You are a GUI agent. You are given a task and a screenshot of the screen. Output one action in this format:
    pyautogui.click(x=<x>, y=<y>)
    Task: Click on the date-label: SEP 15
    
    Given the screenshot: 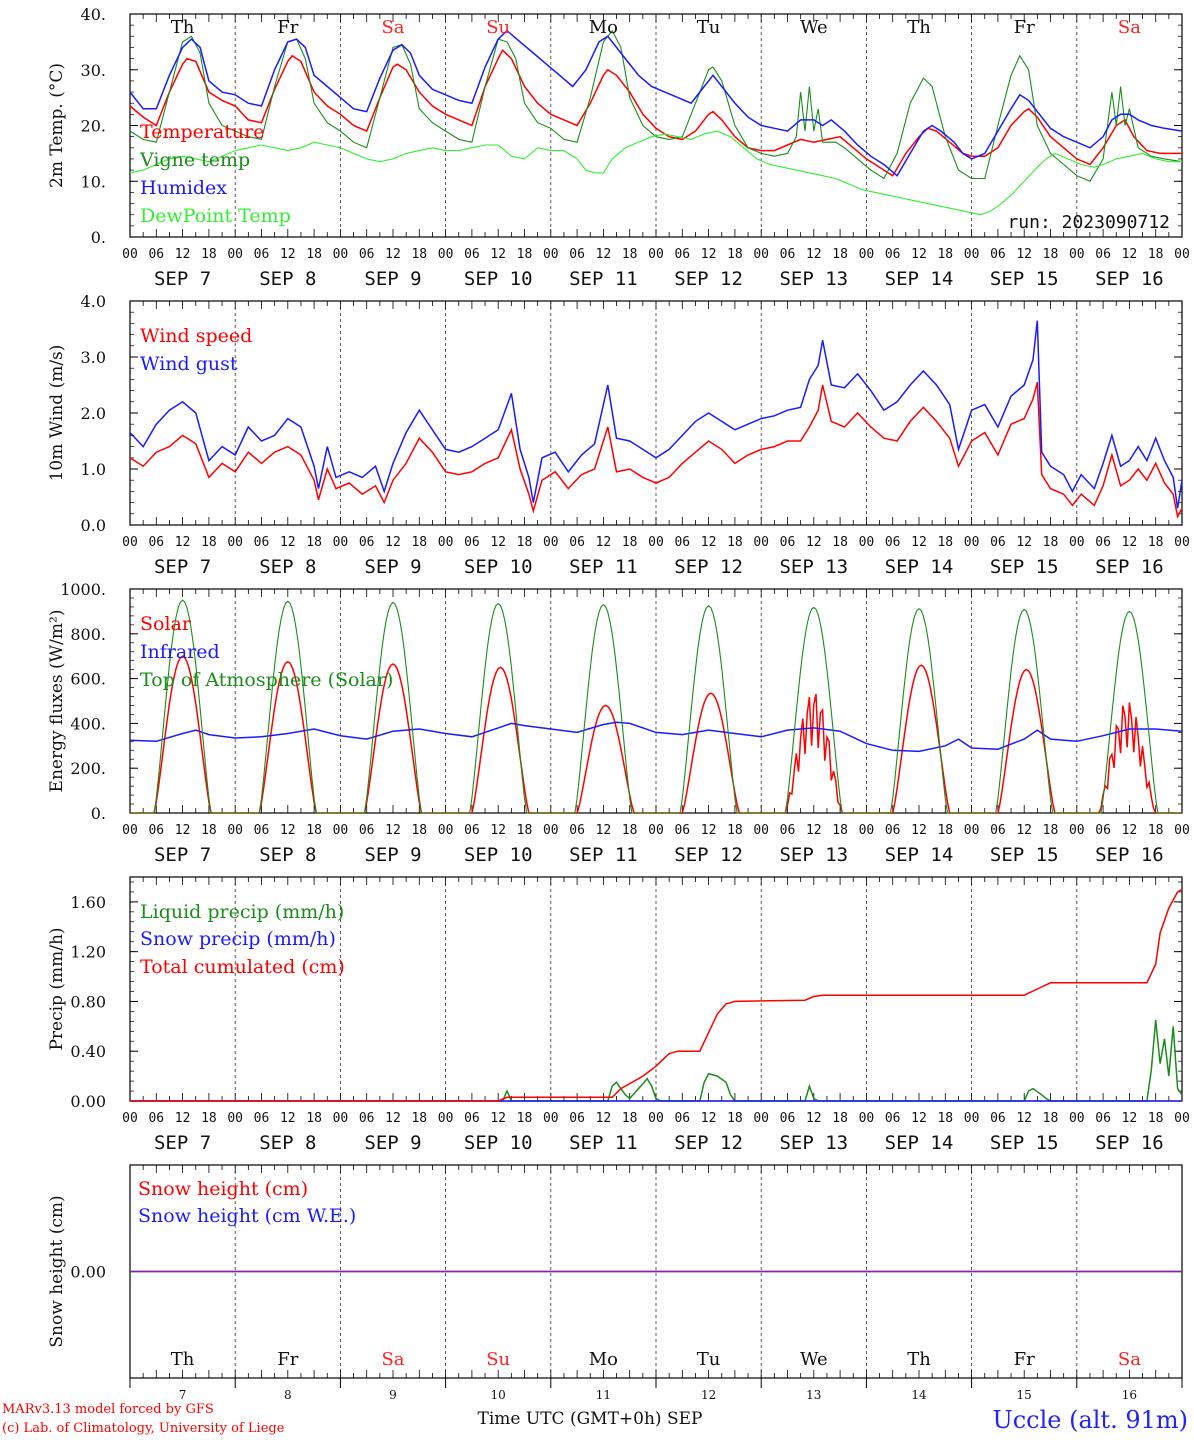 What is the action you would take?
    pyautogui.click(x=1024, y=567)
    